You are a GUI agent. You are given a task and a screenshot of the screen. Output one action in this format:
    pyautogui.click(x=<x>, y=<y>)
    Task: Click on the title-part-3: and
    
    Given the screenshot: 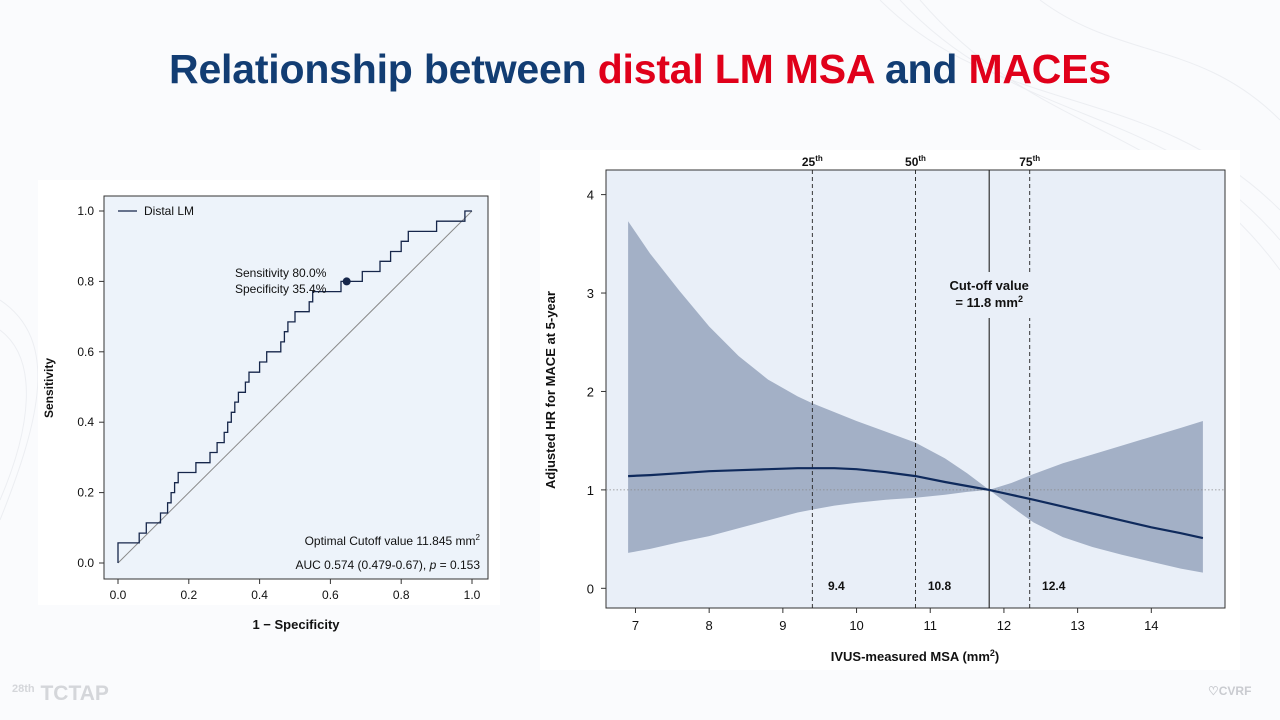 What is the action you would take?
    pyautogui.click(x=921, y=69)
    